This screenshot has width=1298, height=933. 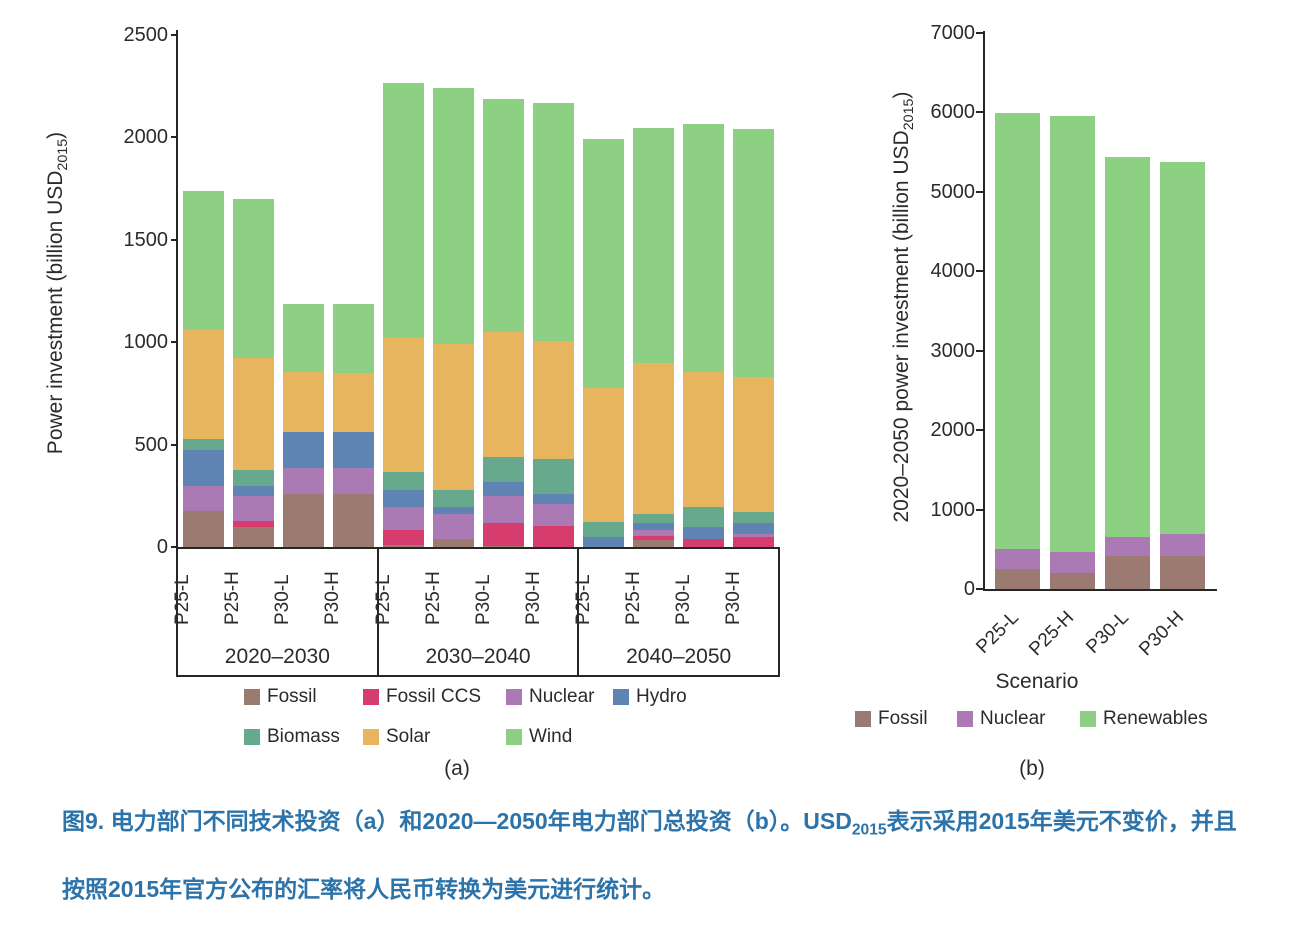 What do you see at coordinates (277, 656) in the screenshot?
I see `period-label: 2020–2030` at bounding box center [277, 656].